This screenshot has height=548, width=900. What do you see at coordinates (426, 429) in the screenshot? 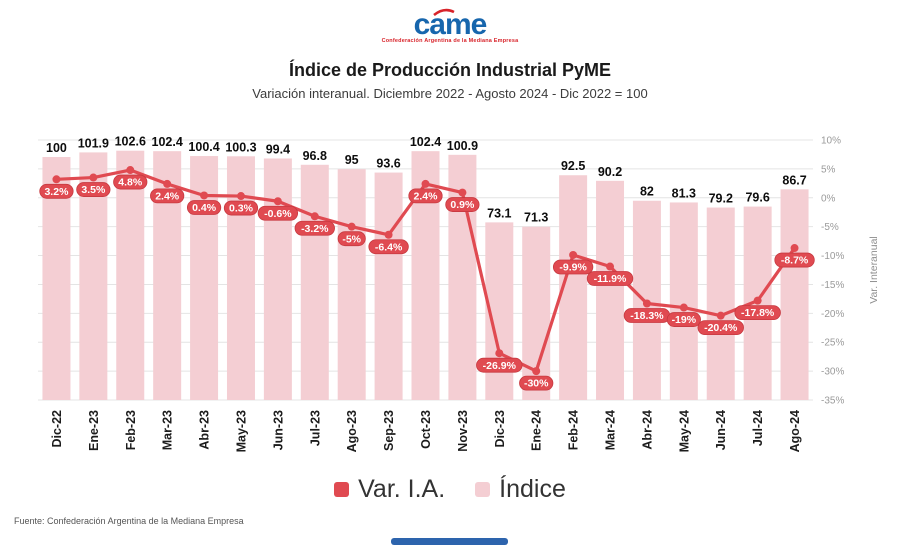
I see `x-axis-label: Oct-23` at bounding box center [426, 429].